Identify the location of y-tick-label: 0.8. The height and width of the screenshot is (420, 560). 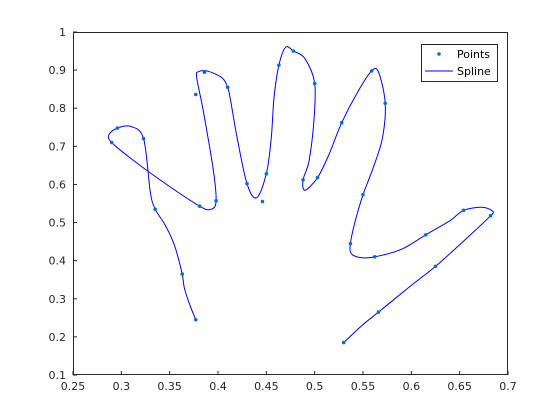
(58, 108).